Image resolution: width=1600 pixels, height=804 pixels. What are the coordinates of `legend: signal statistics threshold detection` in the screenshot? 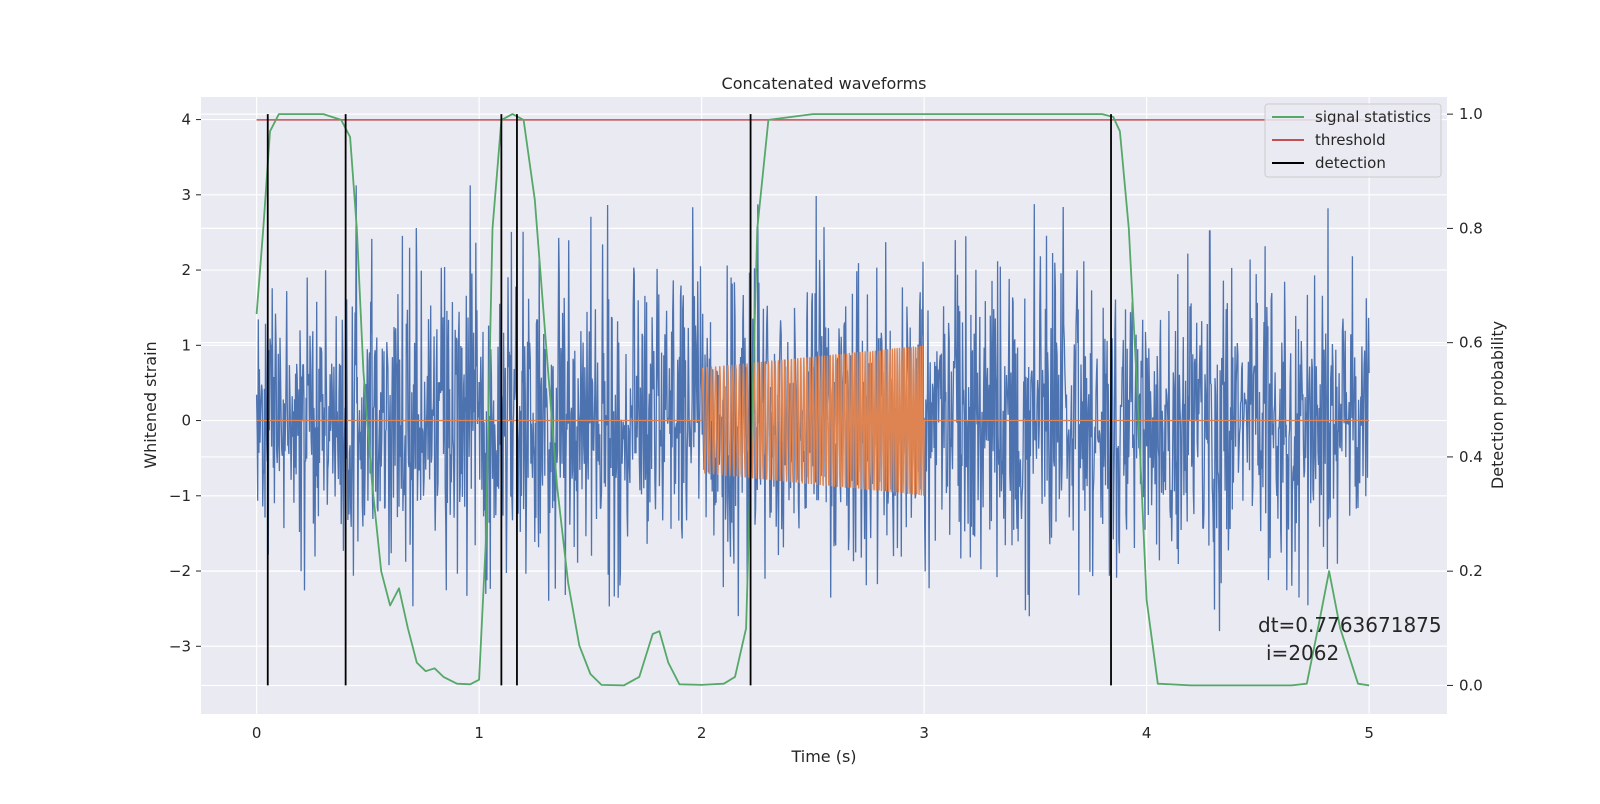 It's located at (1353, 140).